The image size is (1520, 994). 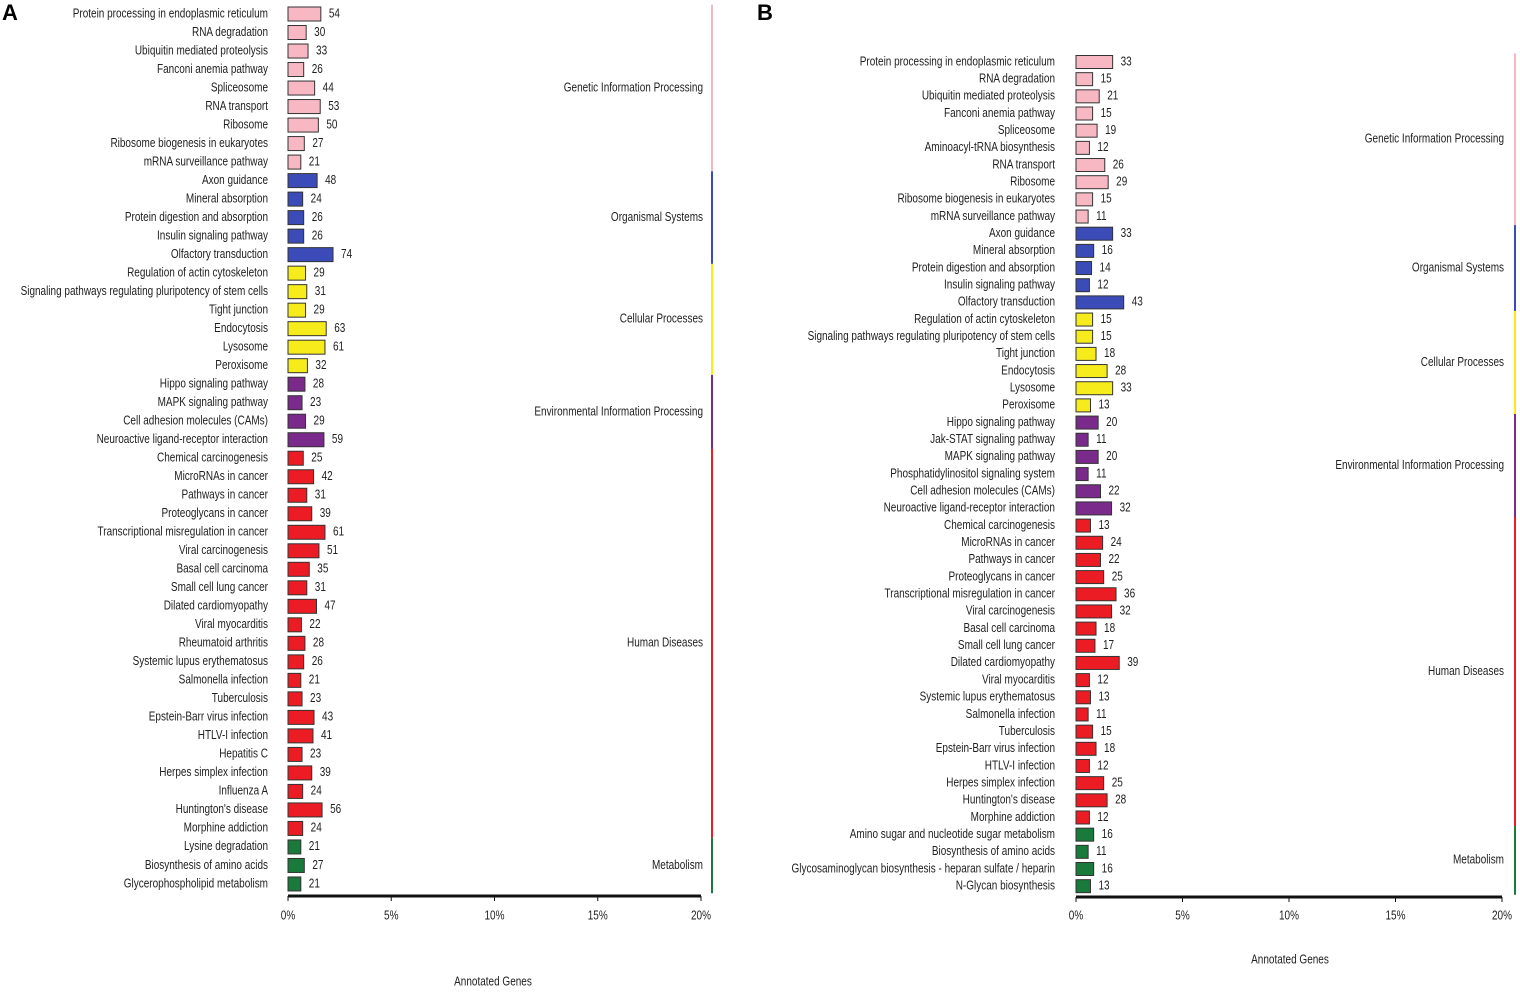 What do you see at coordinates (1076, 915) in the screenshot?
I see `x-tick-label: 0%` at bounding box center [1076, 915].